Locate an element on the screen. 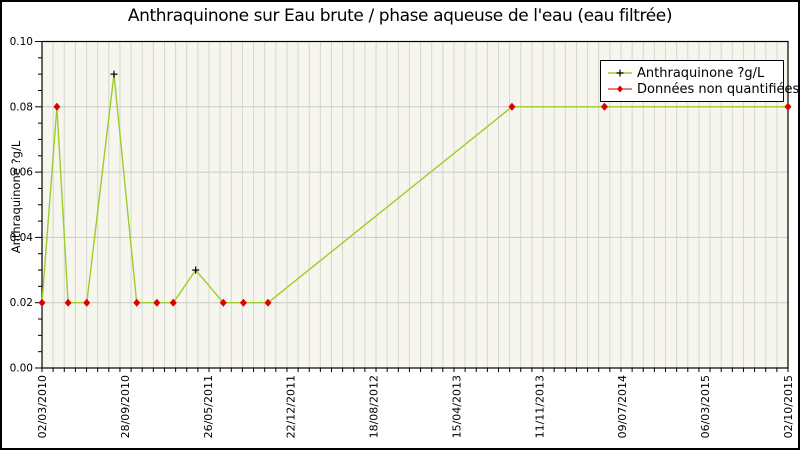 The height and width of the screenshot is (450, 800). legend-line-plus-icon is located at coordinates (620, 73).